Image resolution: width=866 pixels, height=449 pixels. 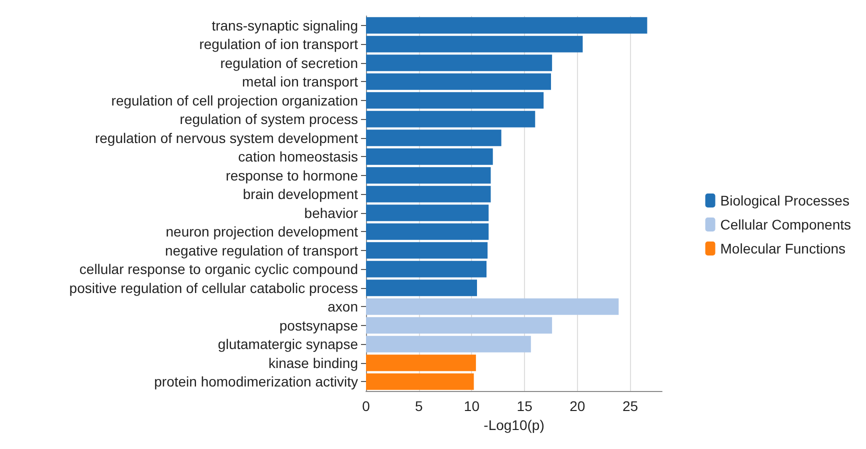 I want to click on x-tick-label: 5, so click(x=418, y=406).